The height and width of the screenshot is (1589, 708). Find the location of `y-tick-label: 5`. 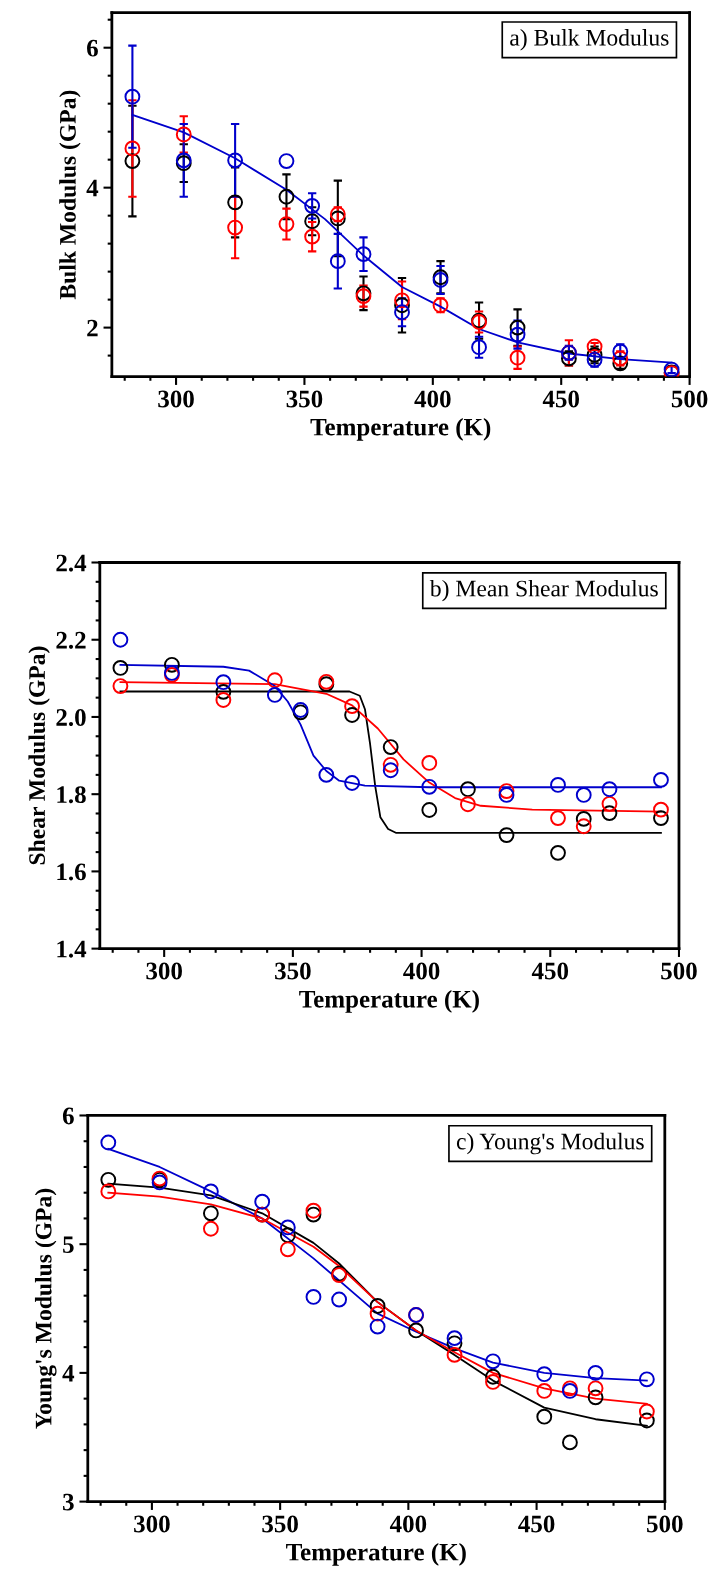

y-tick-label: 5 is located at coordinates (68, 1245).